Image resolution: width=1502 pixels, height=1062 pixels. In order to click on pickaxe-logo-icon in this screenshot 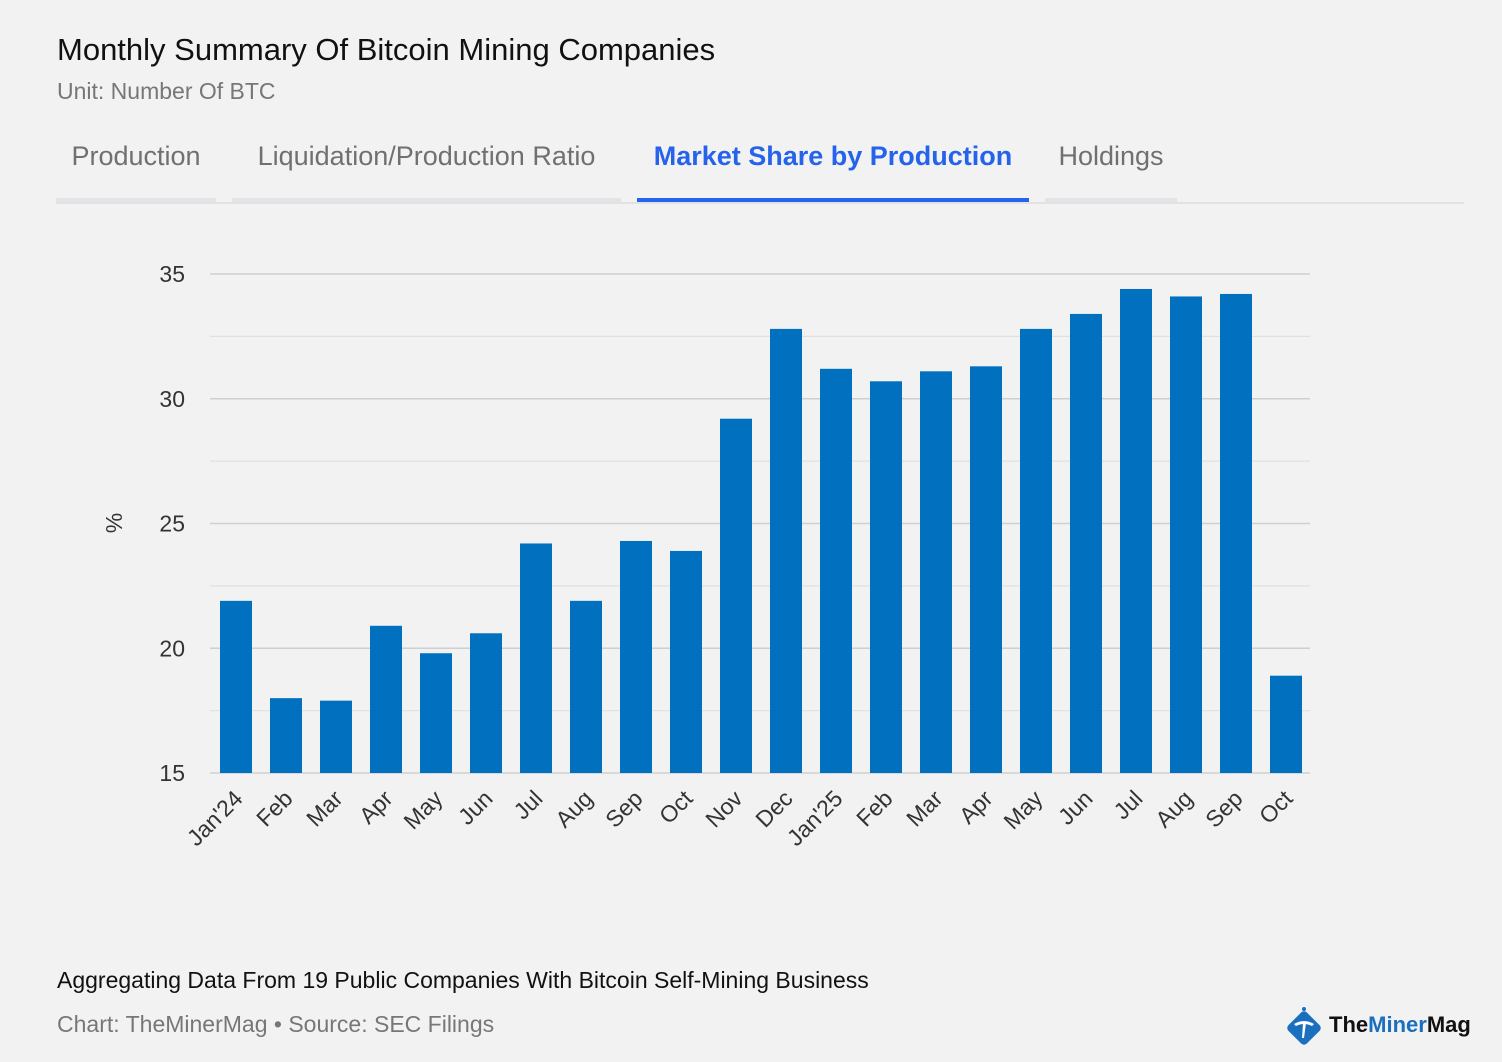, I will do `click(1304, 1026)`.